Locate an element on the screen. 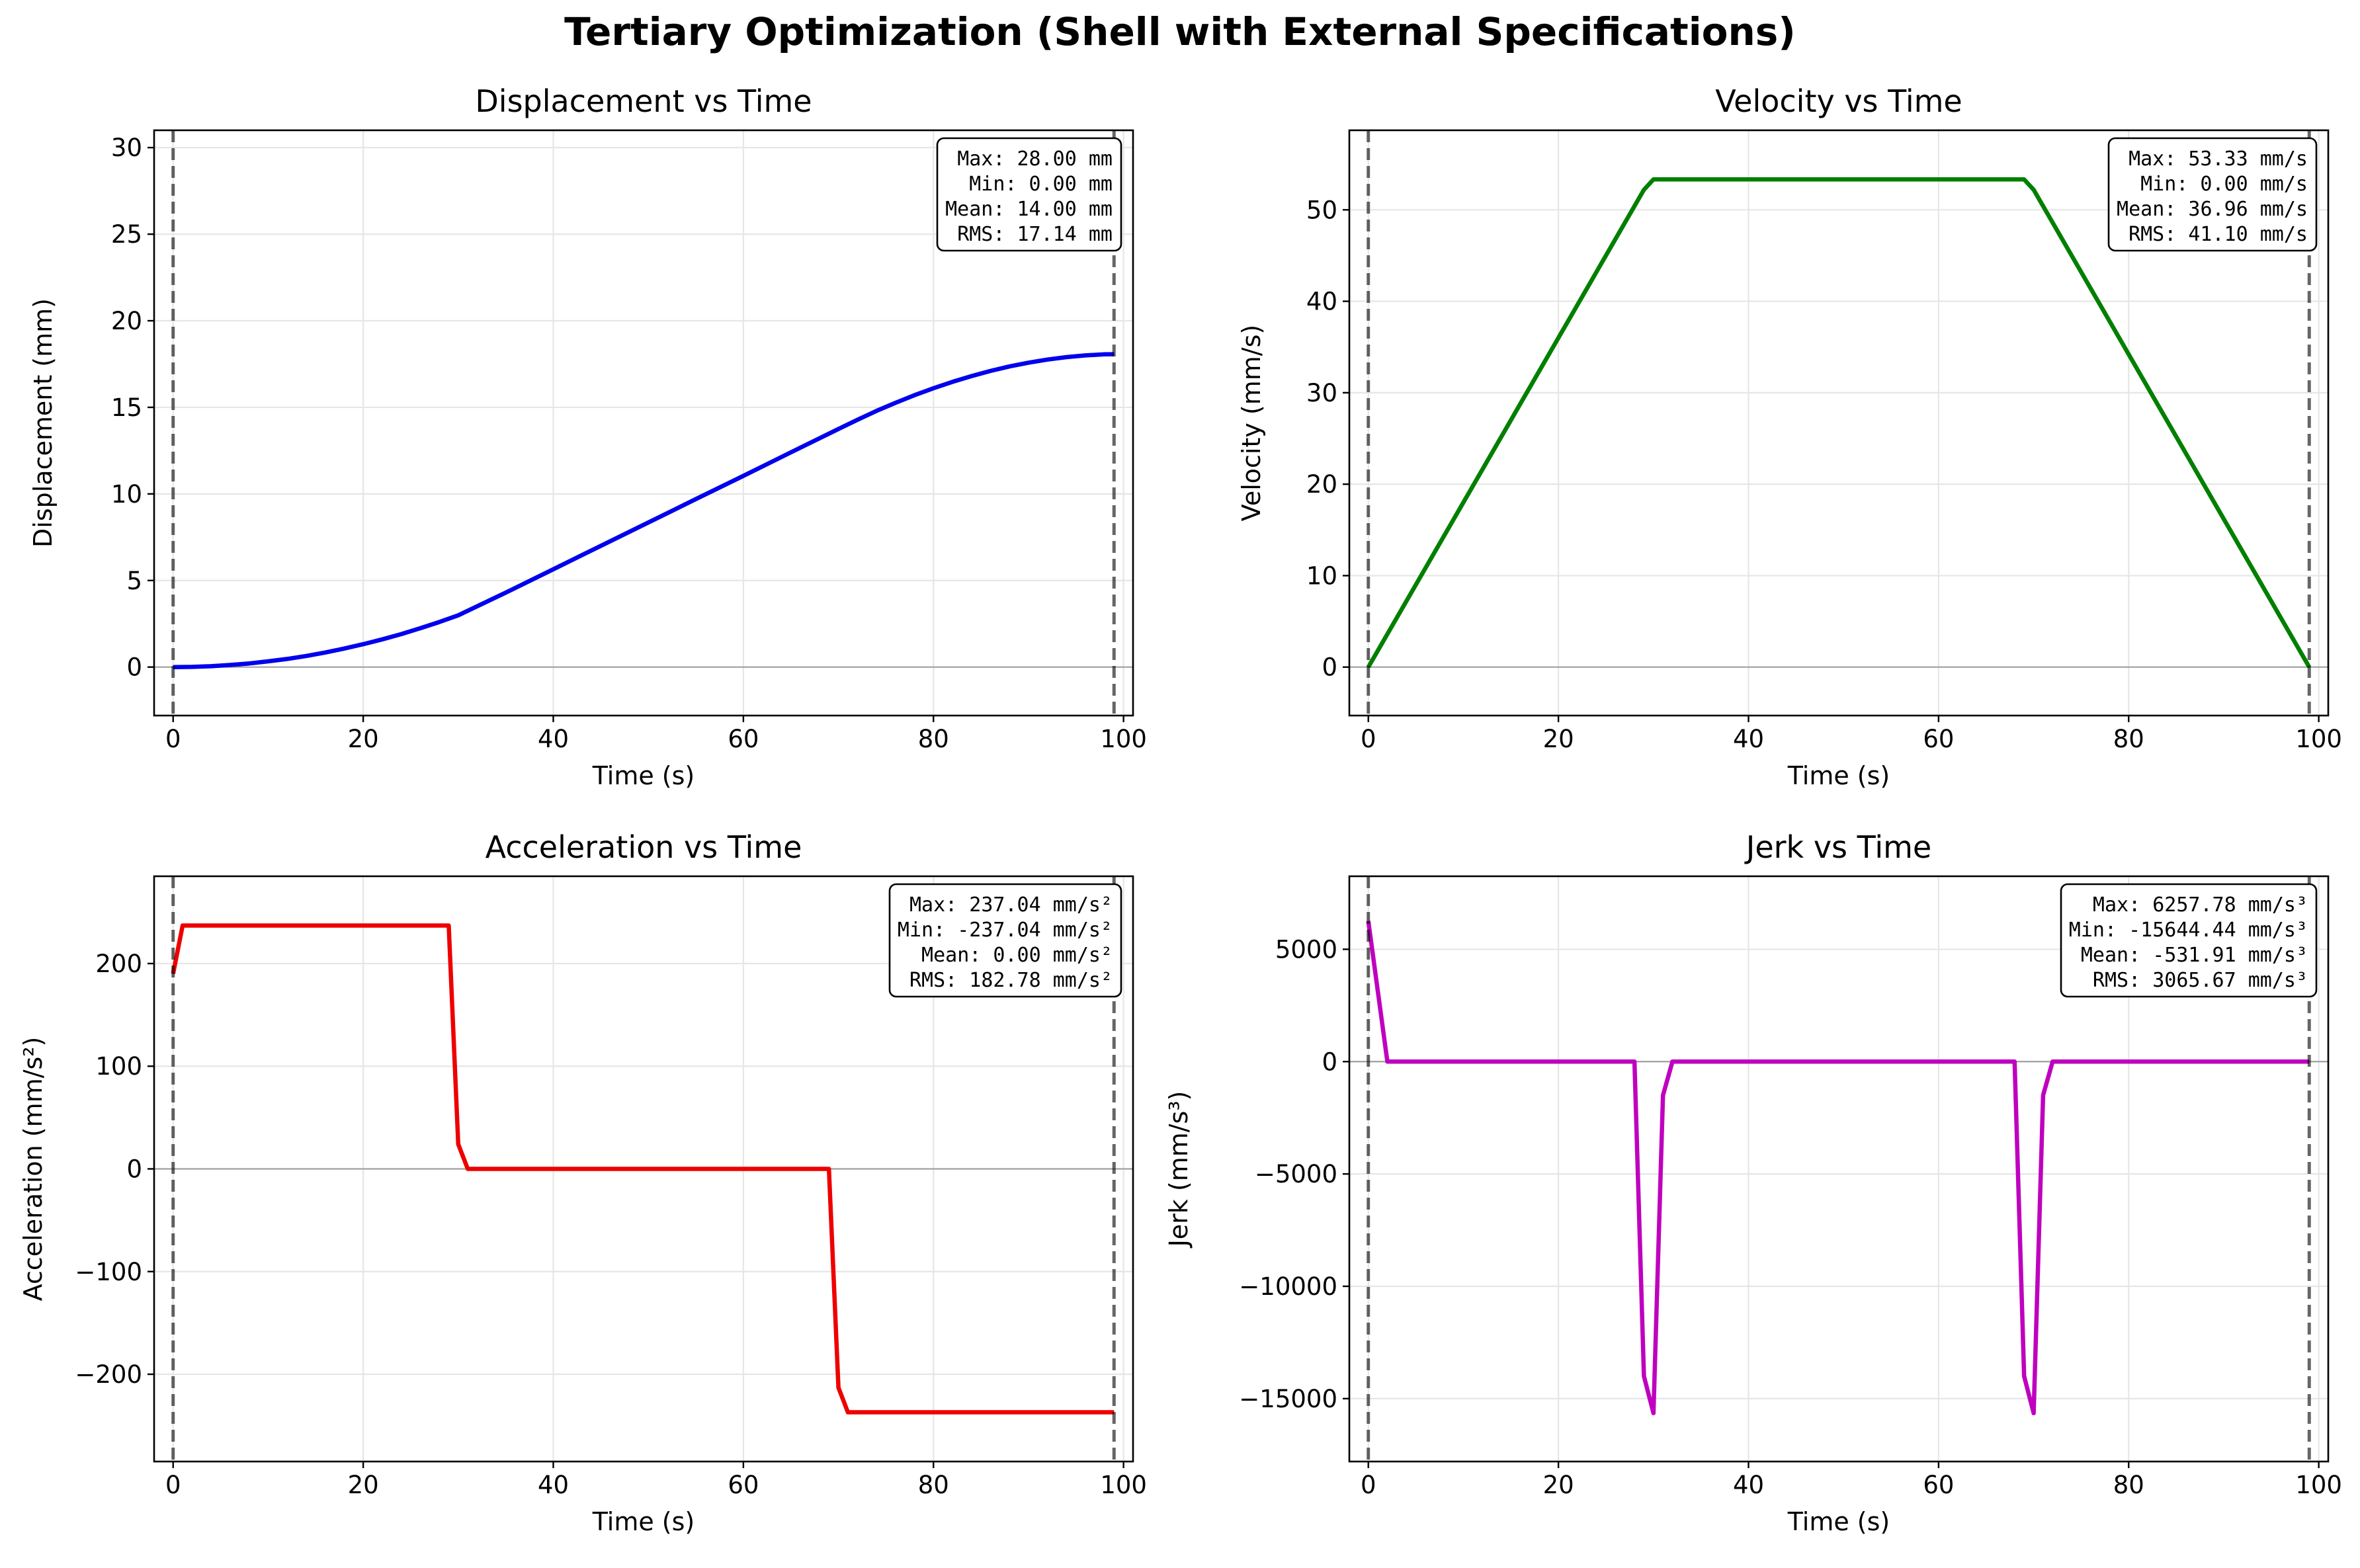 Image resolution: width=2360 pixels, height=1568 pixels. stats-line: RMS: 182.78 mm/s² is located at coordinates (1011, 980).